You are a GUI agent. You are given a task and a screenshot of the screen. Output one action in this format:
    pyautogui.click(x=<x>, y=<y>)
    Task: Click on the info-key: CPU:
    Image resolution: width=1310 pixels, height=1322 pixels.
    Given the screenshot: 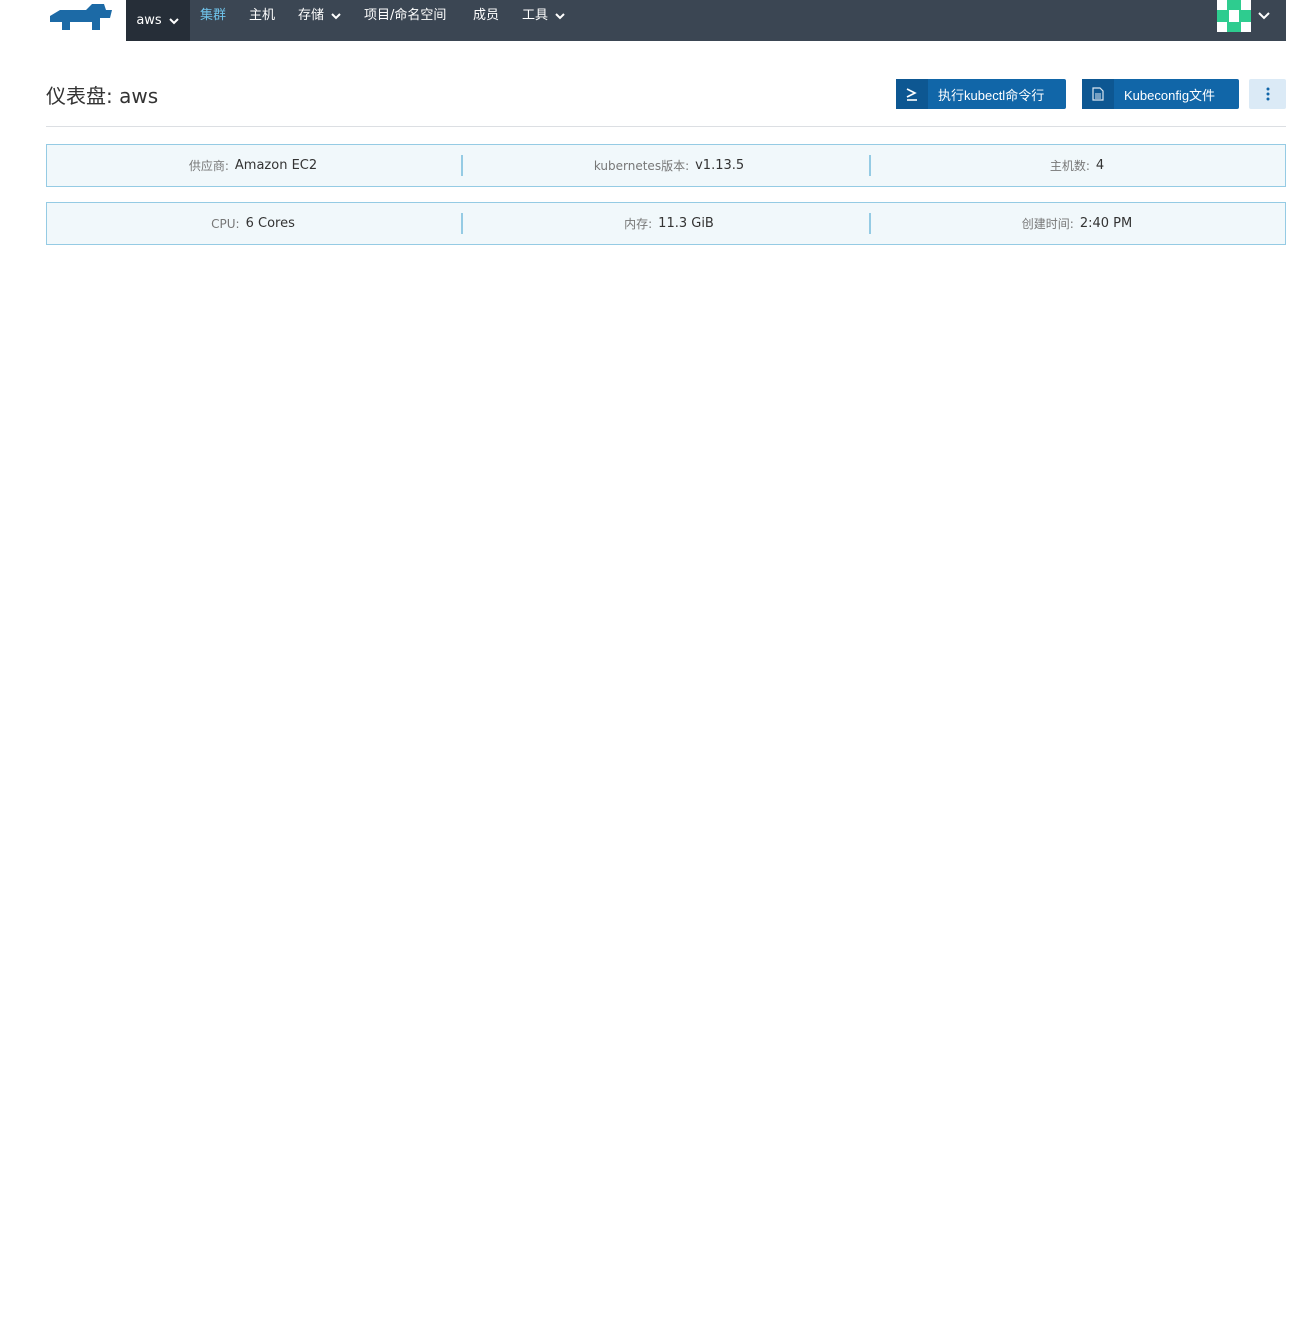 What is the action you would take?
    pyautogui.click(x=225, y=223)
    